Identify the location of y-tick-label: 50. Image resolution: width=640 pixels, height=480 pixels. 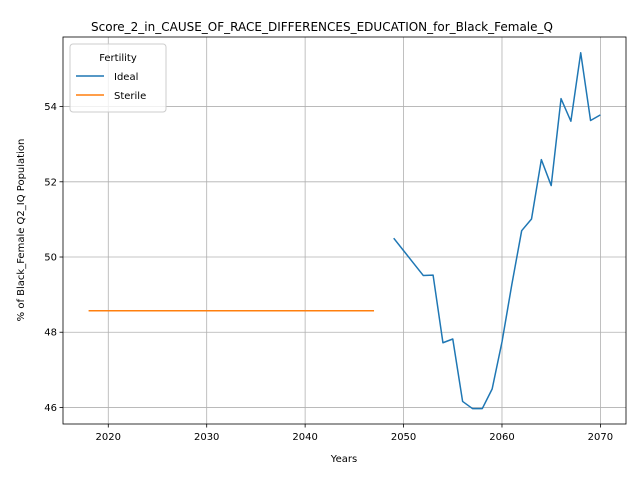
(50, 258).